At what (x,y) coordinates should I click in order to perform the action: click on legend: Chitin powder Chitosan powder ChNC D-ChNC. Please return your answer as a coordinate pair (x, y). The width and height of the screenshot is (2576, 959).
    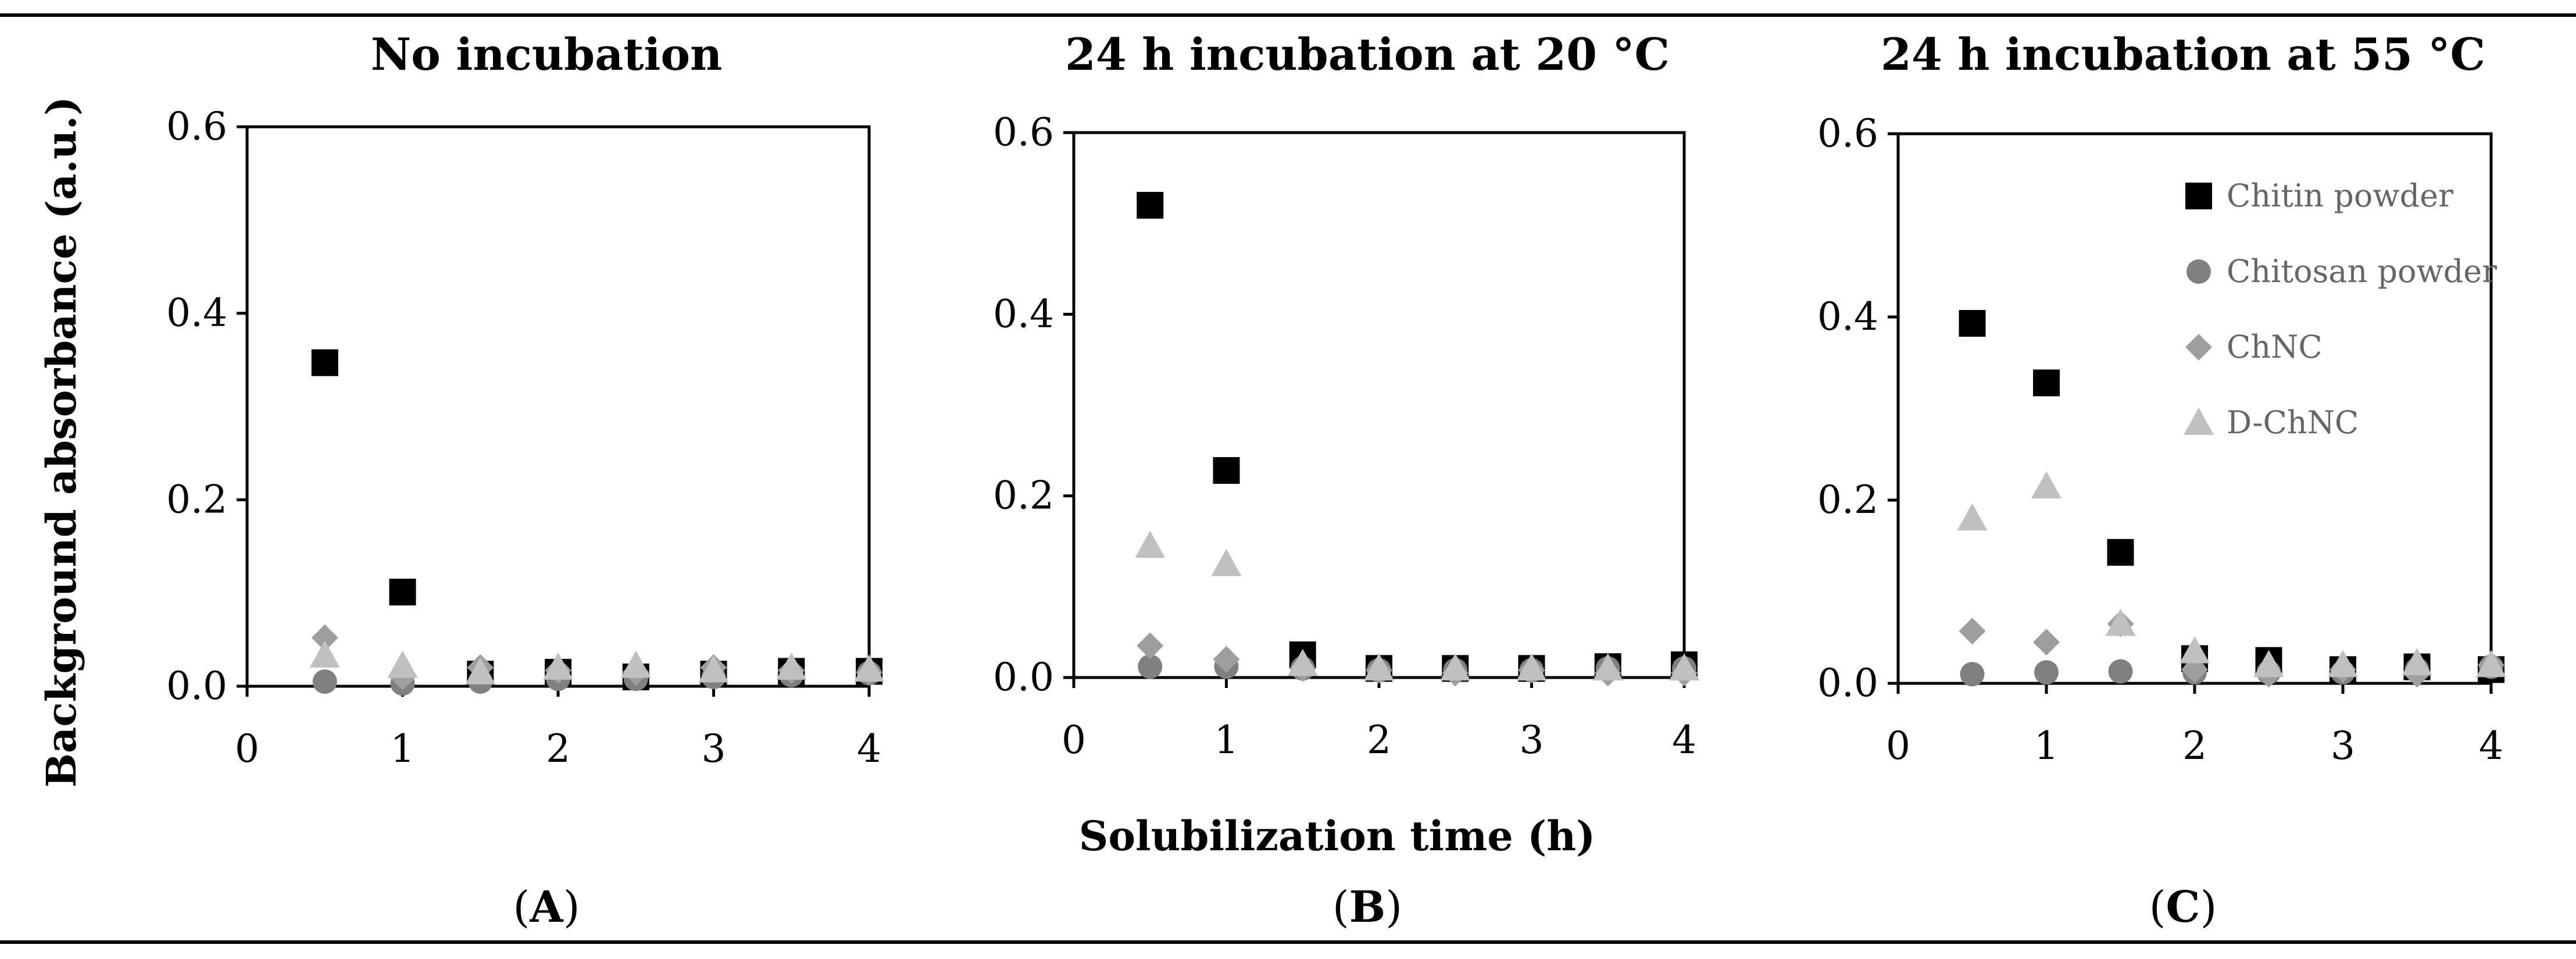
    Looking at the image, I should click on (2340, 309).